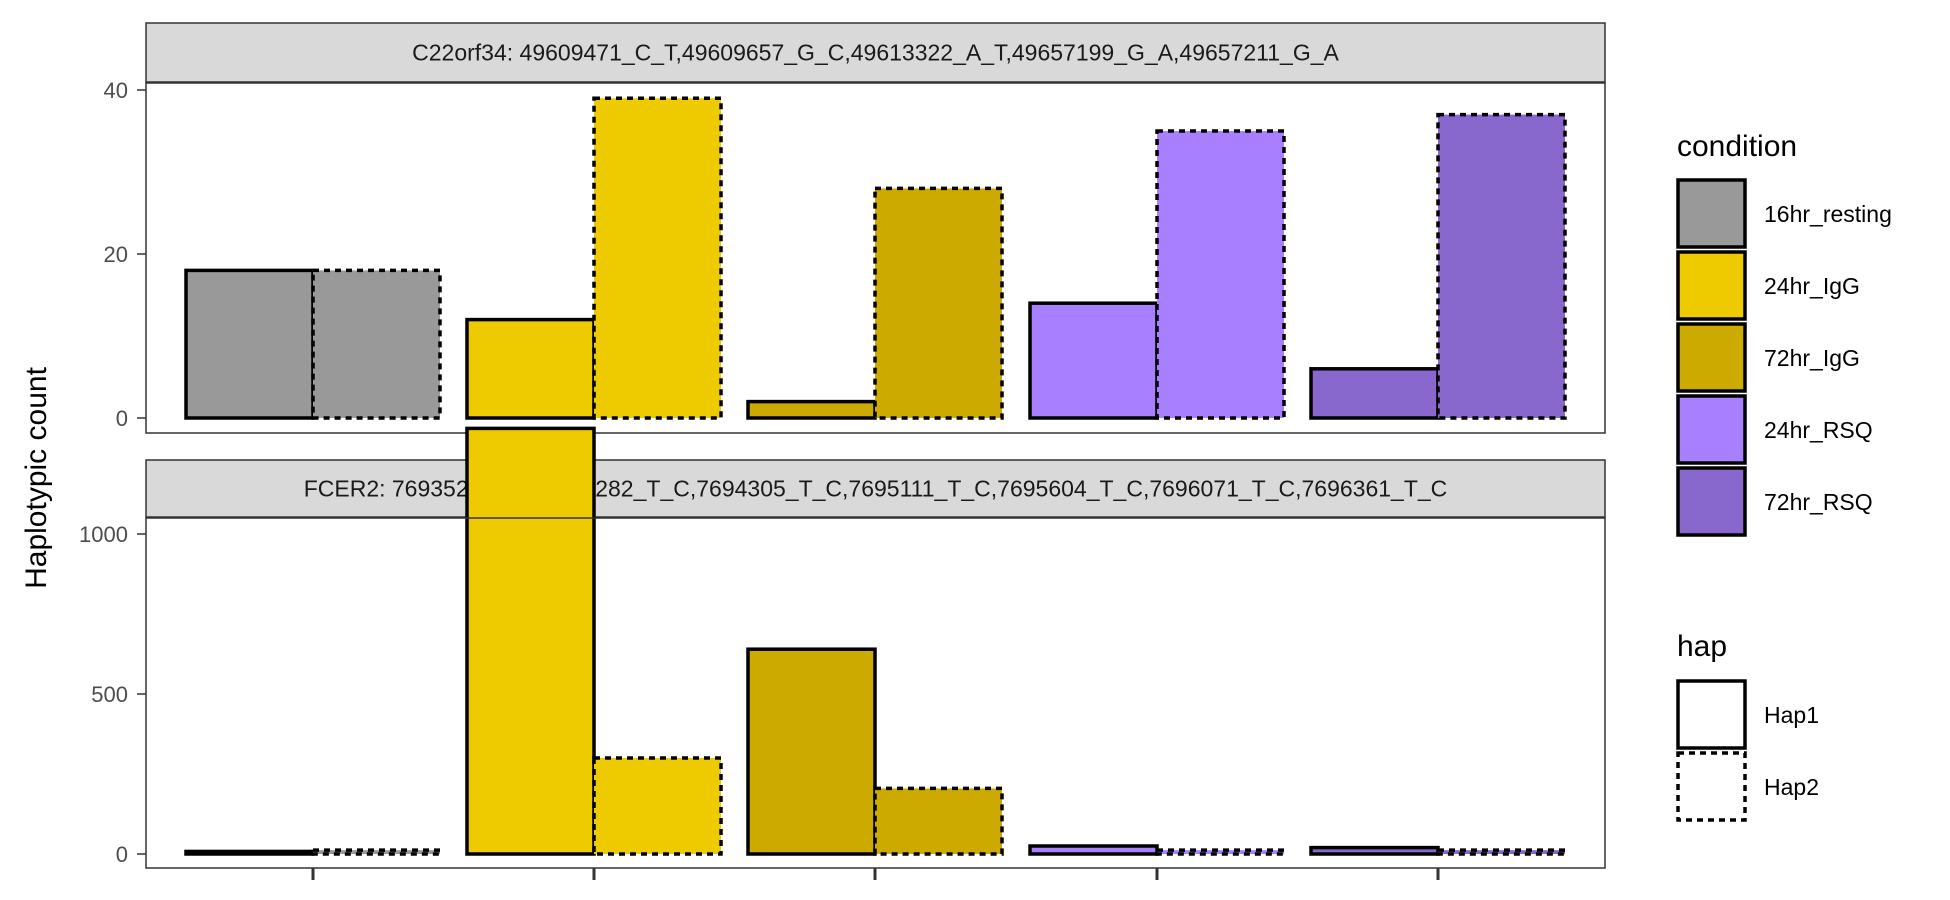 The image size is (1950, 900). What do you see at coordinates (1818, 430) in the screenshot?
I see `legend-label-24hr_RSQ: 24hr_RSQ` at bounding box center [1818, 430].